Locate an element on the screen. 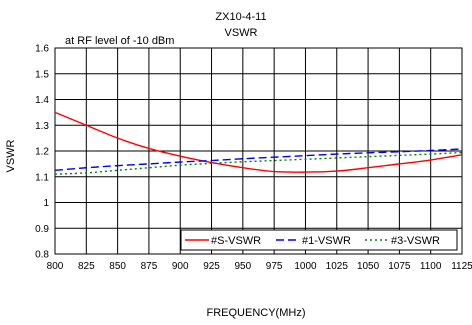 Image resolution: width=472 pixels, height=325 pixels. x-tick-label: 1000 is located at coordinates (305, 266).